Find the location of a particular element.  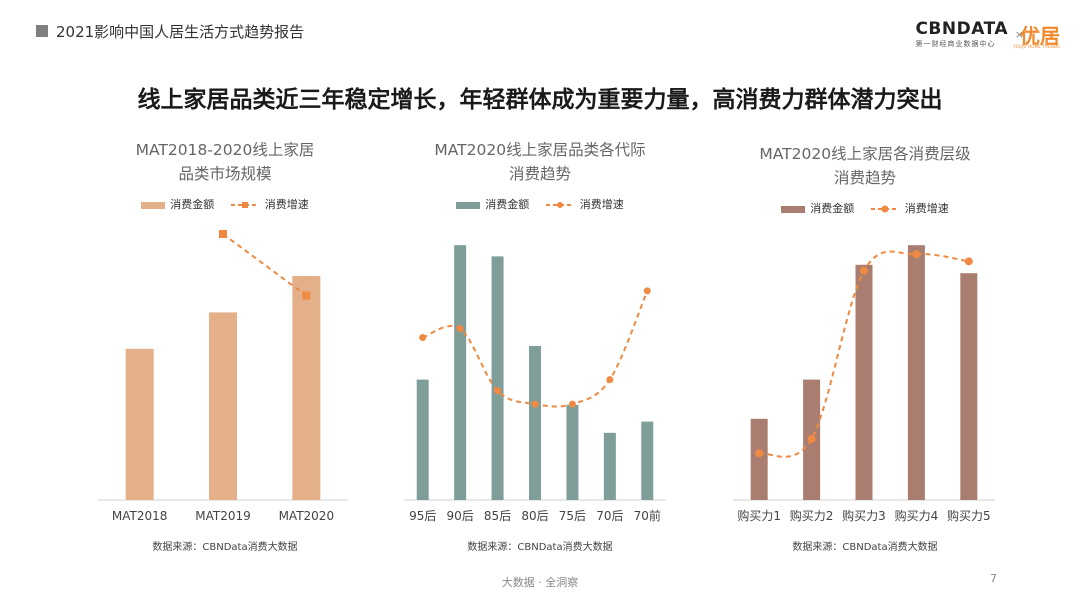

report-title: 2021影响中国人居生活方式趋势报告 is located at coordinates (180, 32).